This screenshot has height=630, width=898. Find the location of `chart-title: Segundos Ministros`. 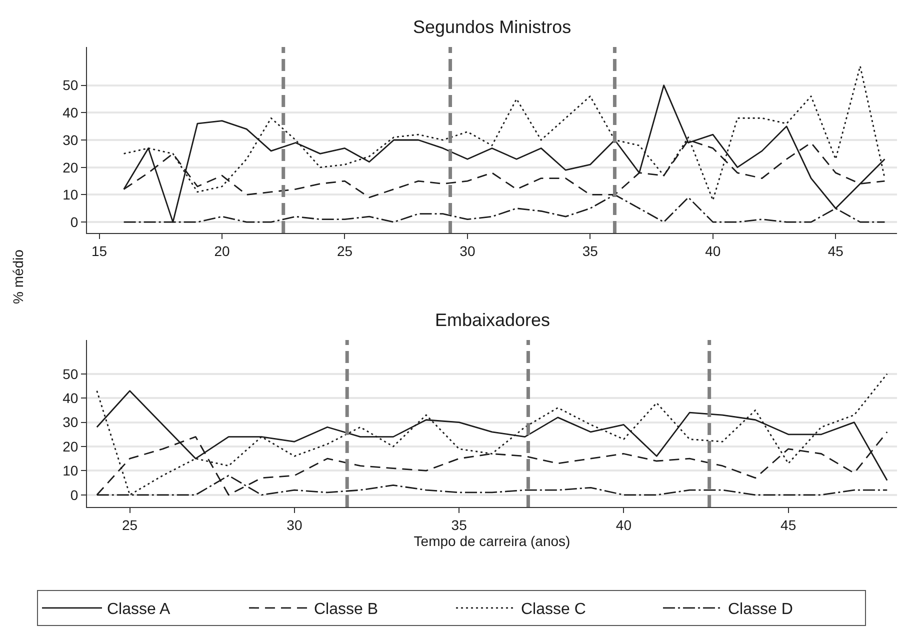

chart-title: Segundos Ministros is located at coordinates (492, 27).